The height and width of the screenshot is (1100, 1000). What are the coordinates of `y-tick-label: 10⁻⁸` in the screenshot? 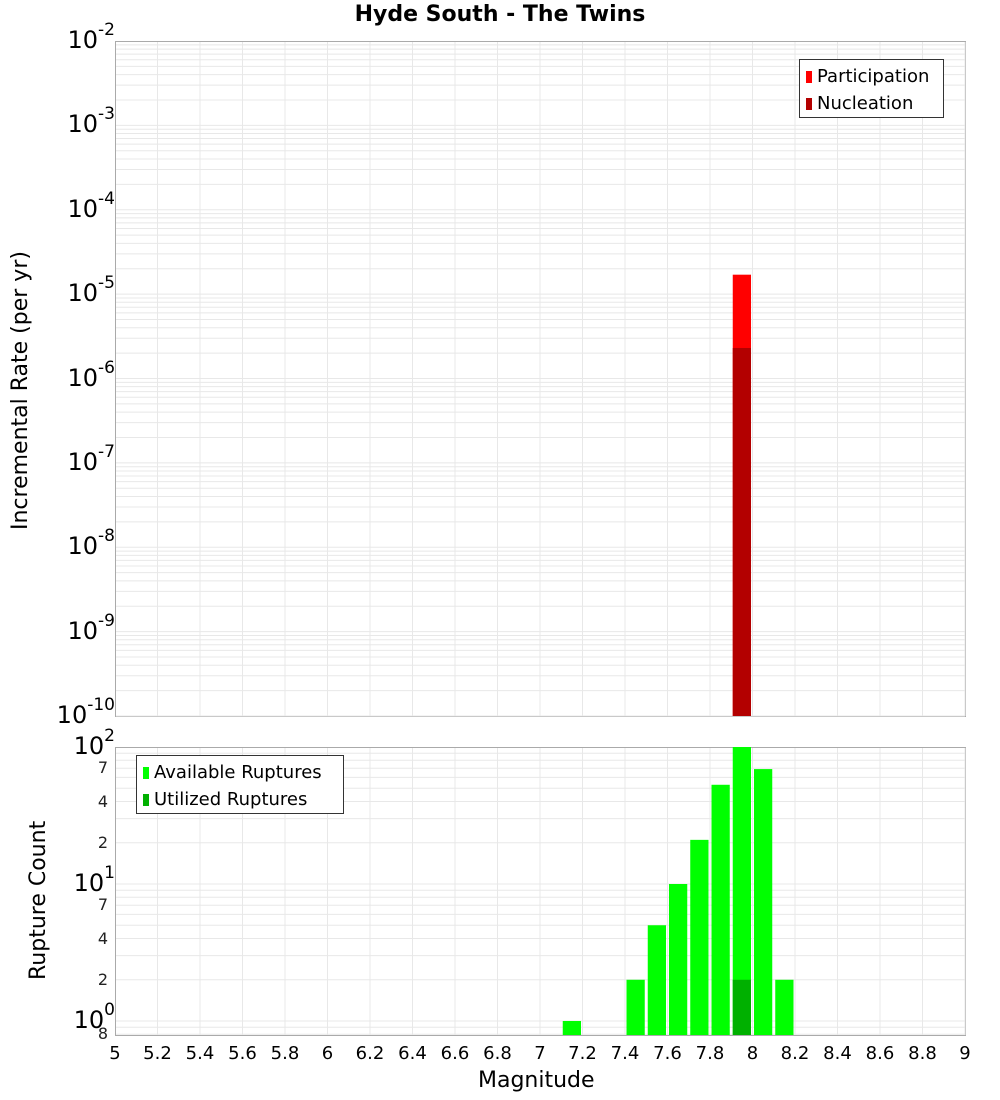 It's located at (91, 543).